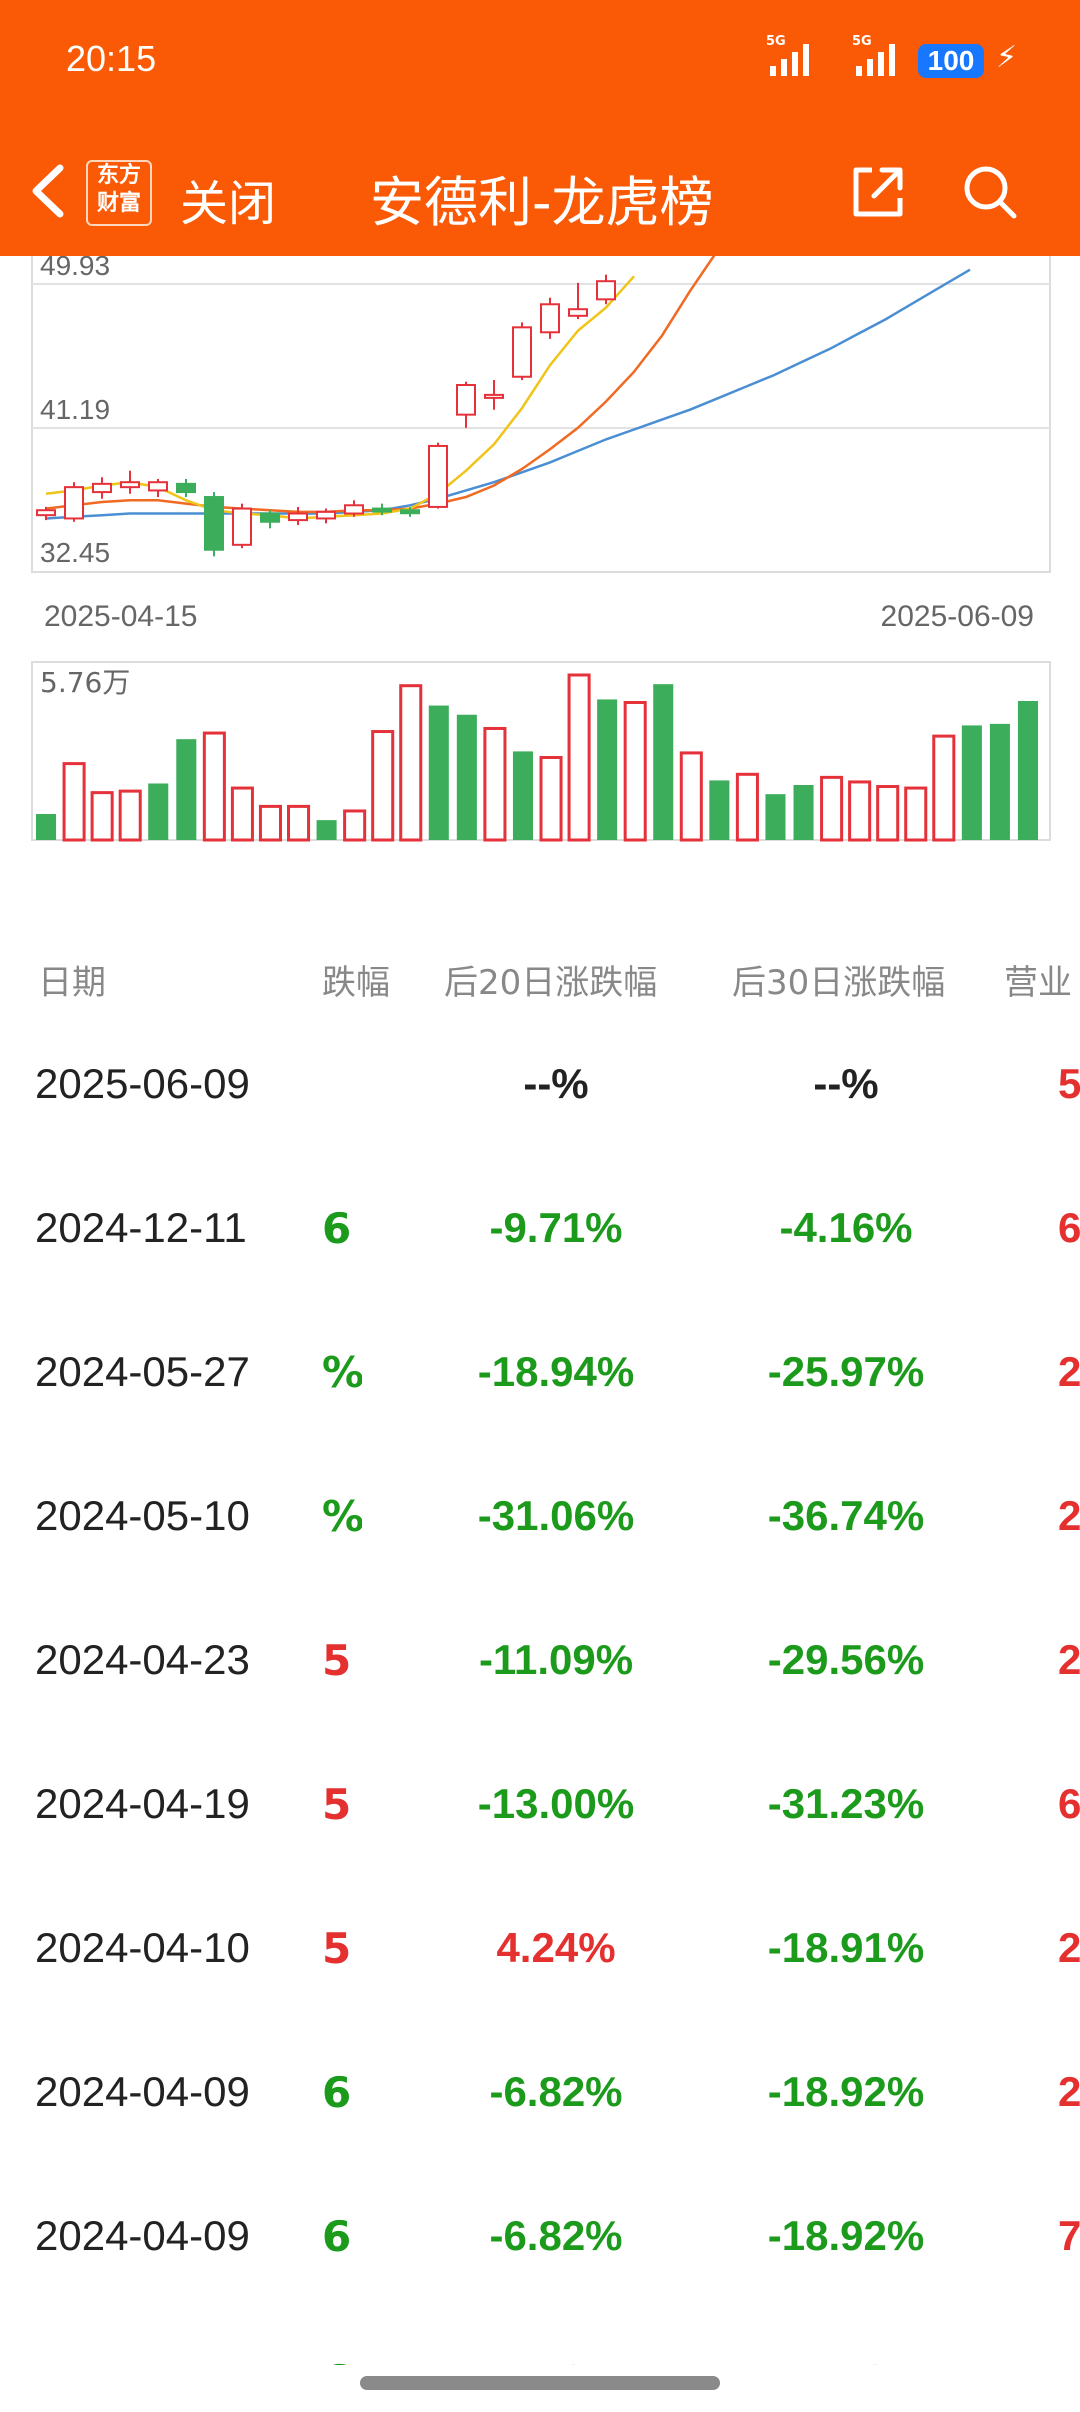 This screenshot has width=1080, height=2412. I want to click on table-row: 2024-12-11 6 -9.71% -4.16% 6, so click(540, 1226).